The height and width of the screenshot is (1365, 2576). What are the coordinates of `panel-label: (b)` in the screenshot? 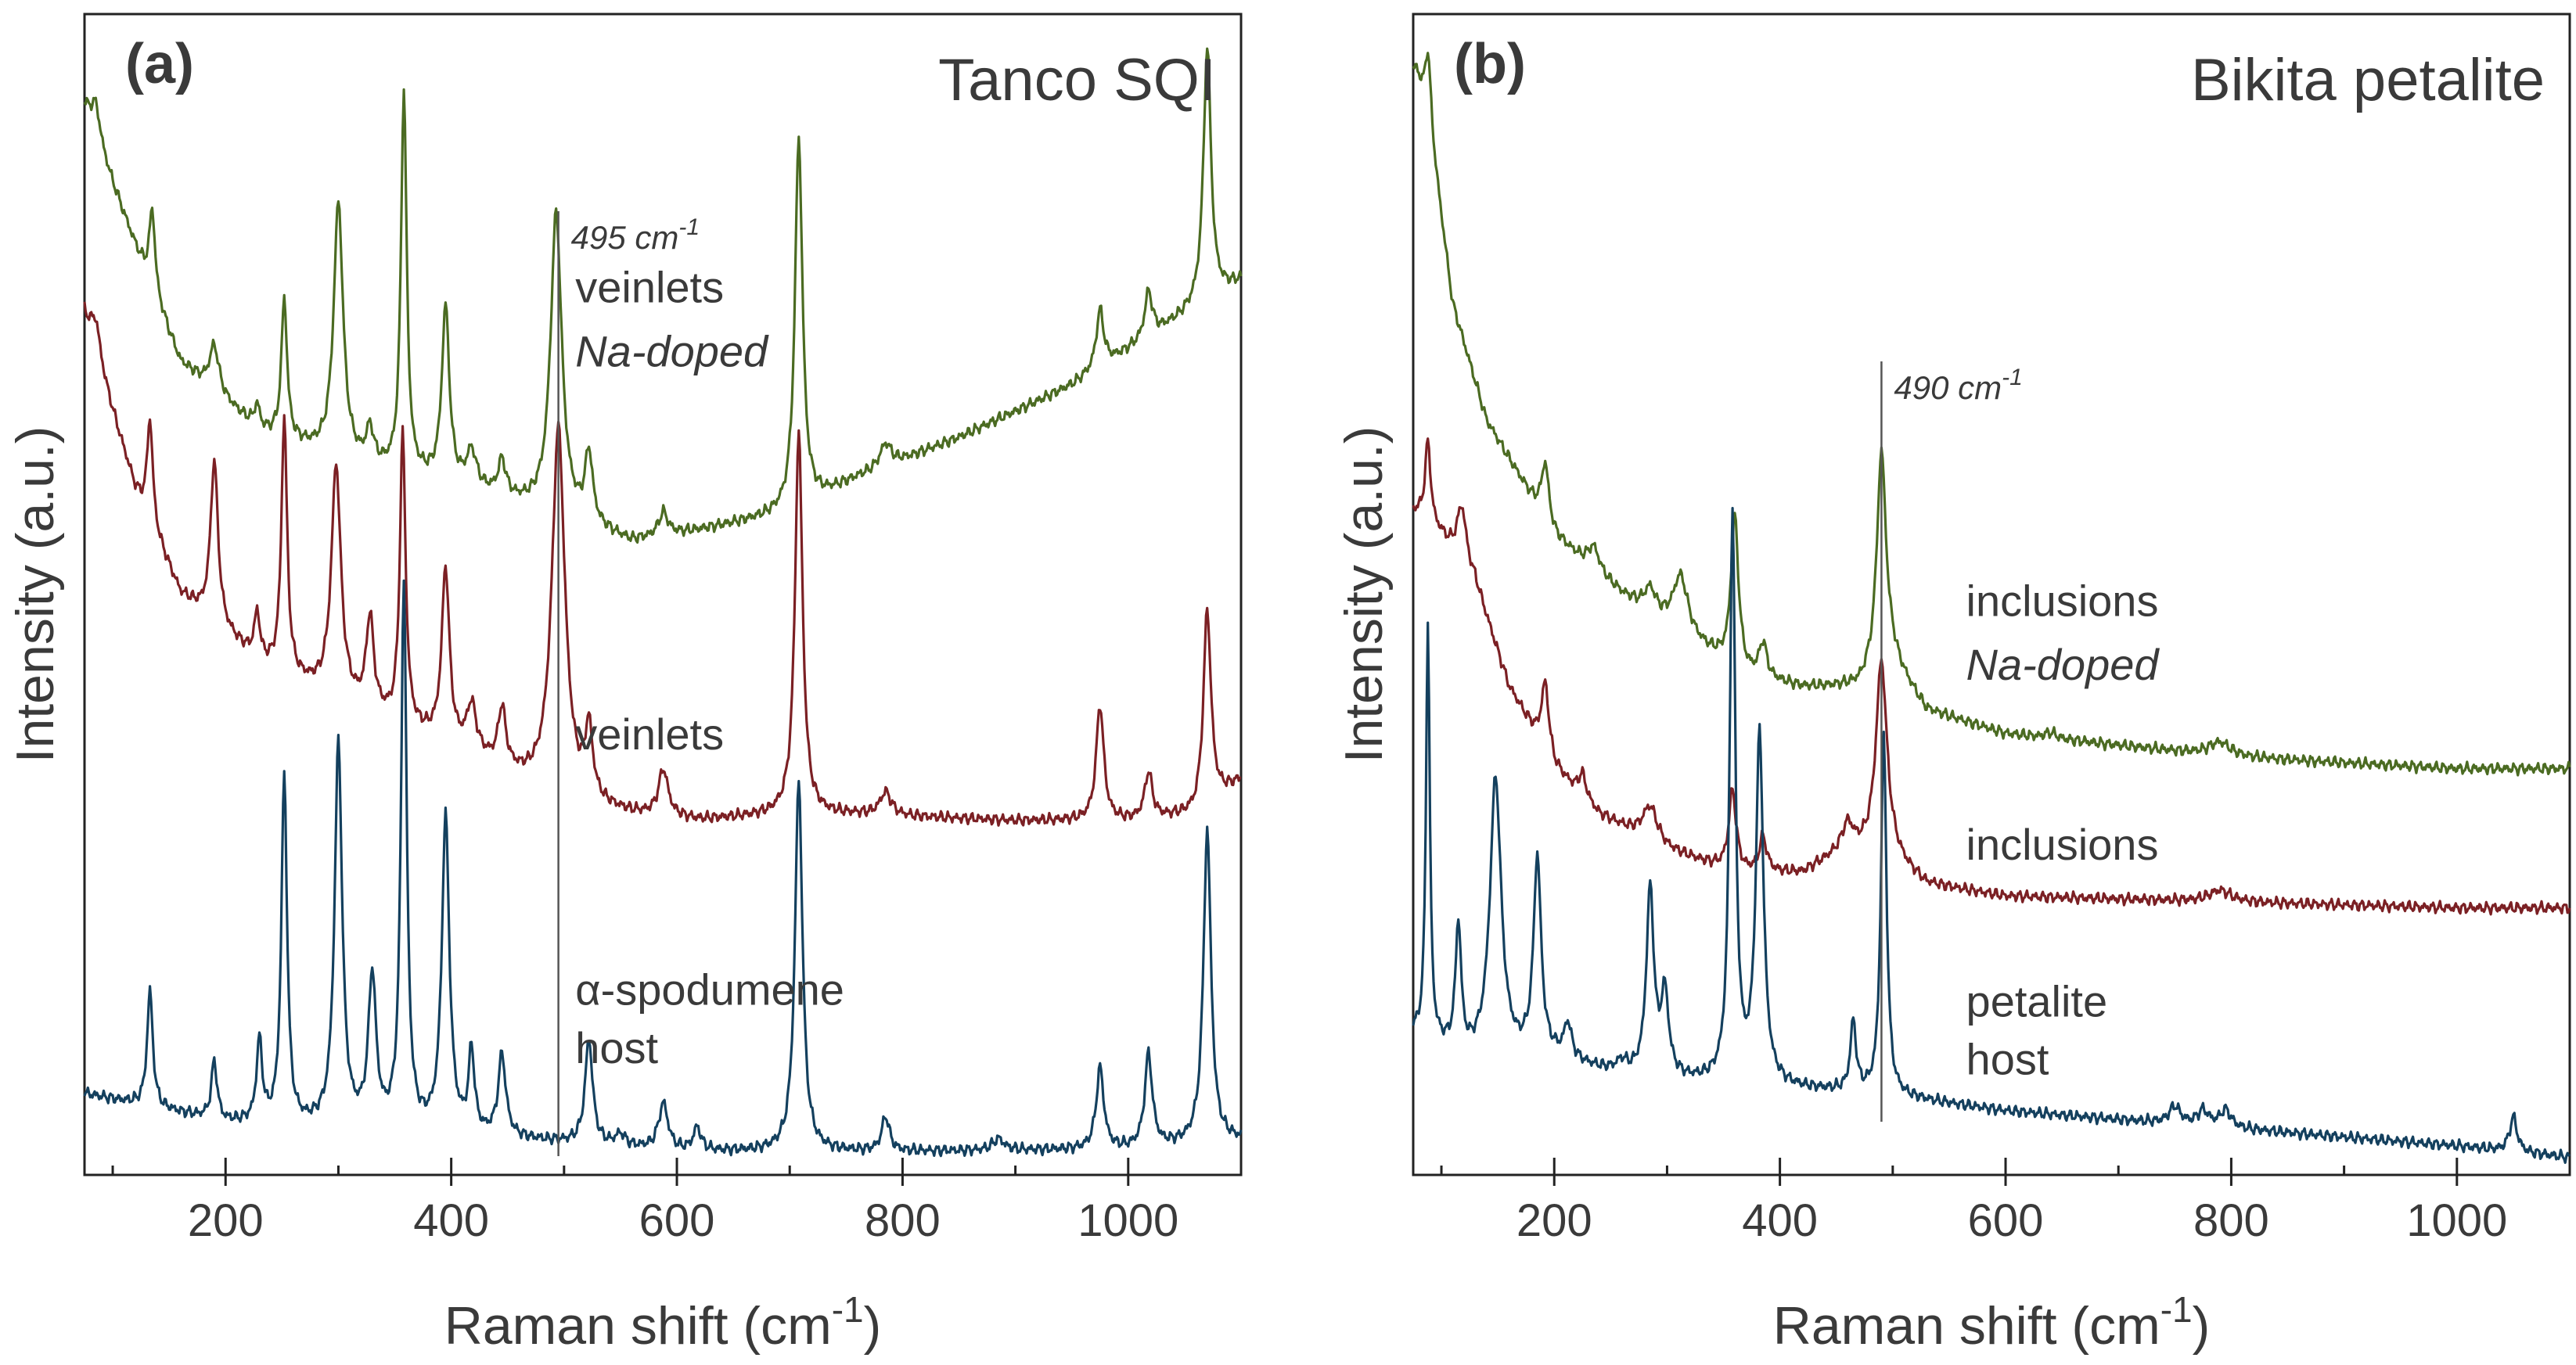 It's located at (1490, 64).